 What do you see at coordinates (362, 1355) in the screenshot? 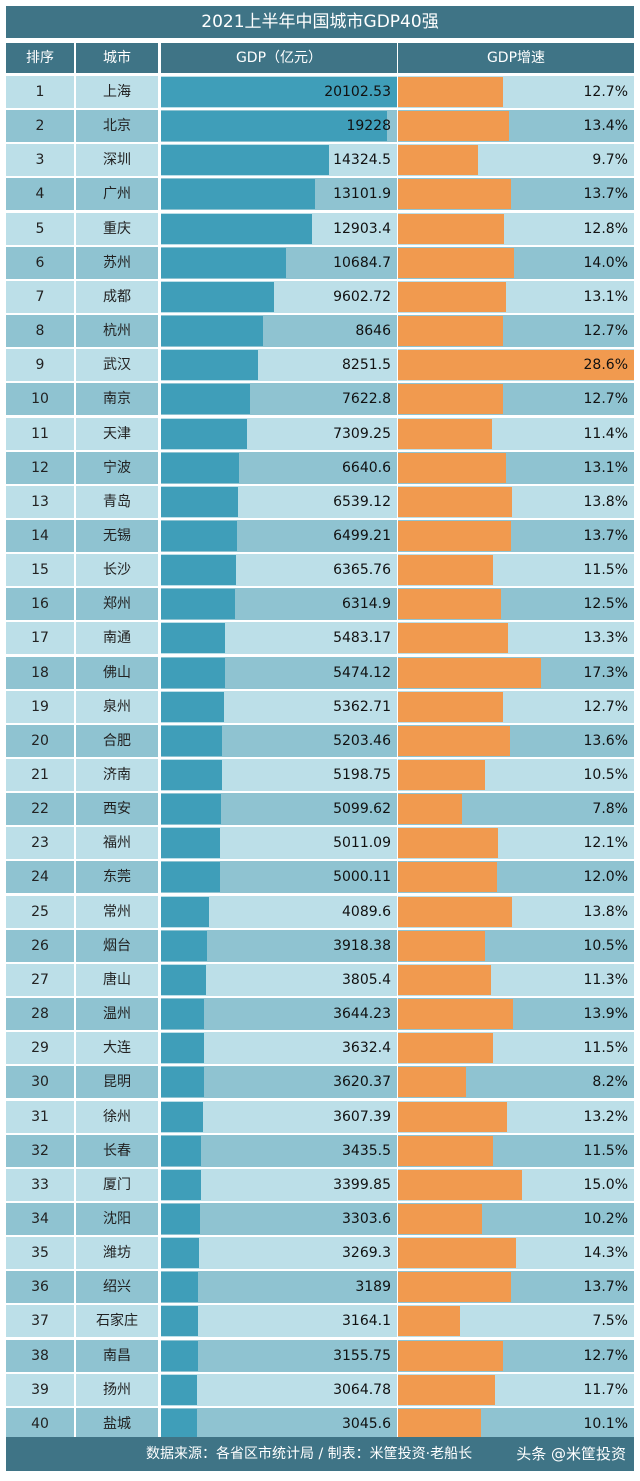
I see `gdp-value-label: 3155.75` at bounding box center [362, 1355].